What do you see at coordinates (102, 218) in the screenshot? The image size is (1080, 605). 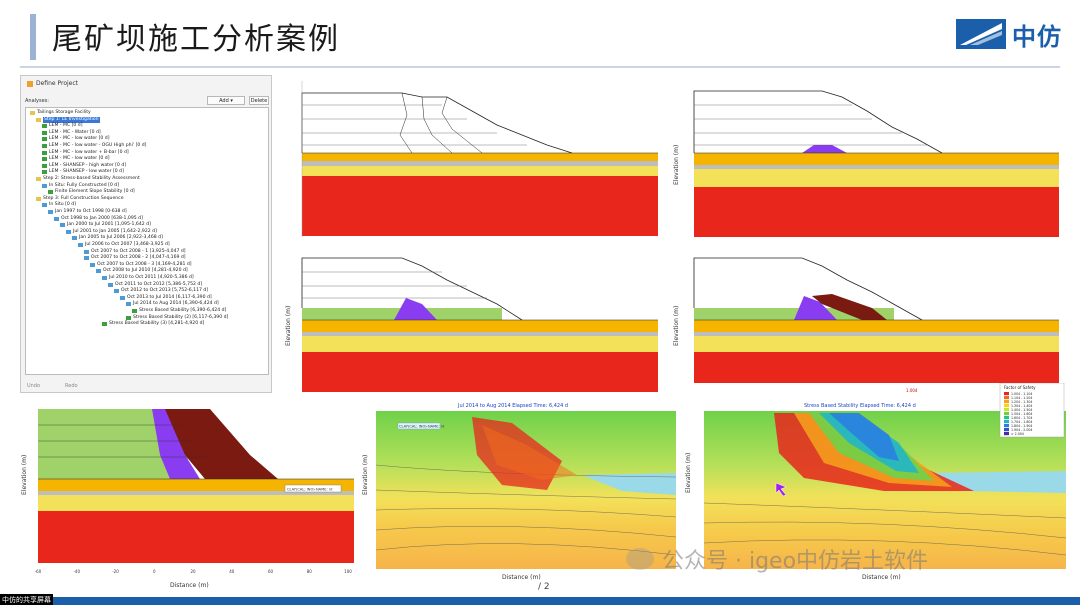 I see `tree-item-label: Oct 1998 to Jan 2000 [638-1,095 d]` at bounding box center [102, 218].